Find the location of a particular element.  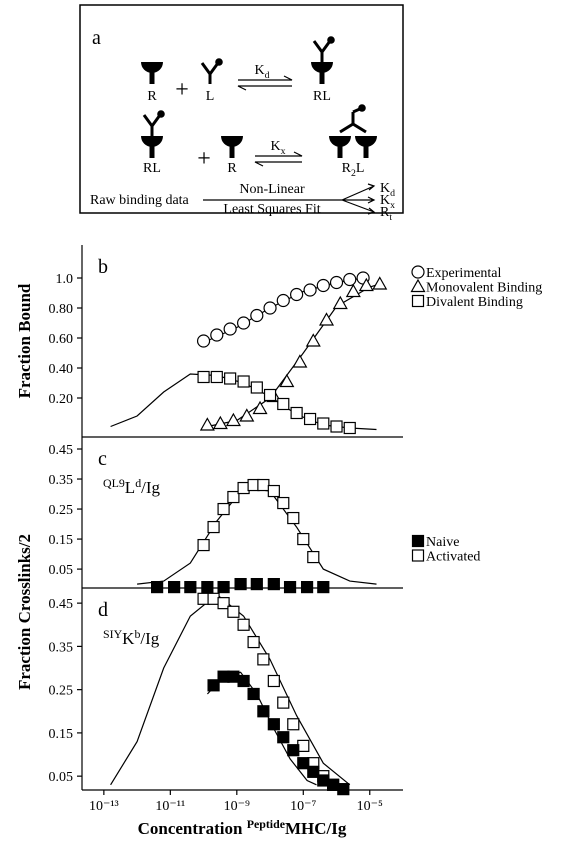

y-tick-label: 0.25 is located at coordinates (61, 510).